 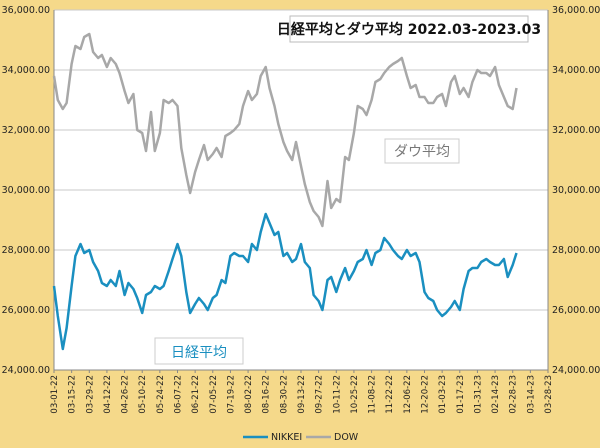 I want to click on x-tick-label: 02-14-23, so click(x=496, y=394).